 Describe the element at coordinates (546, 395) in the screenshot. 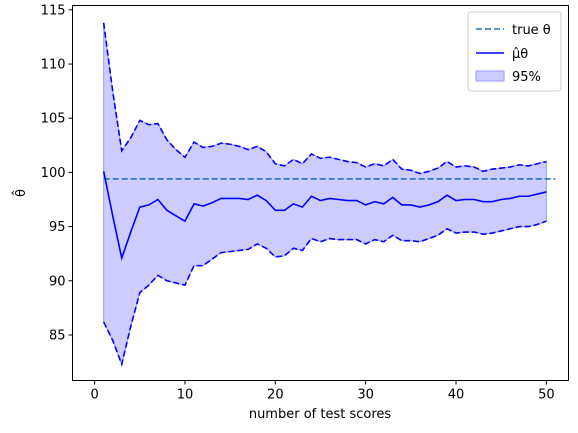

I see `x-tick-label: 50` at that location.